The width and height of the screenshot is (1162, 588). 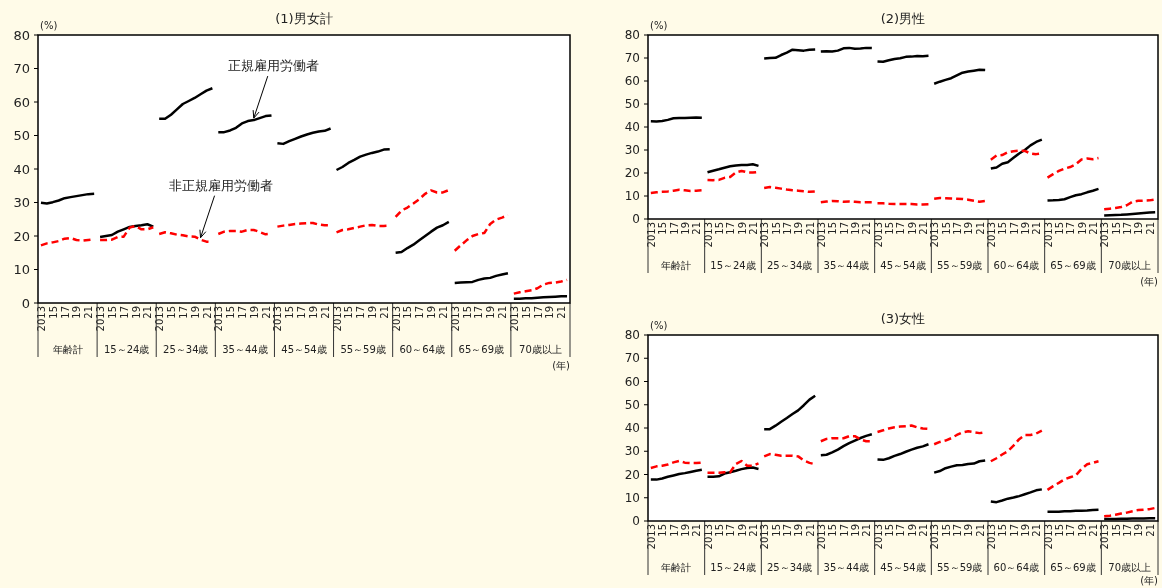 What do you see at coordinates (561, 365) in the screenshot?
I see `x-axis-title: (年)` at bounding box center [561, 365].